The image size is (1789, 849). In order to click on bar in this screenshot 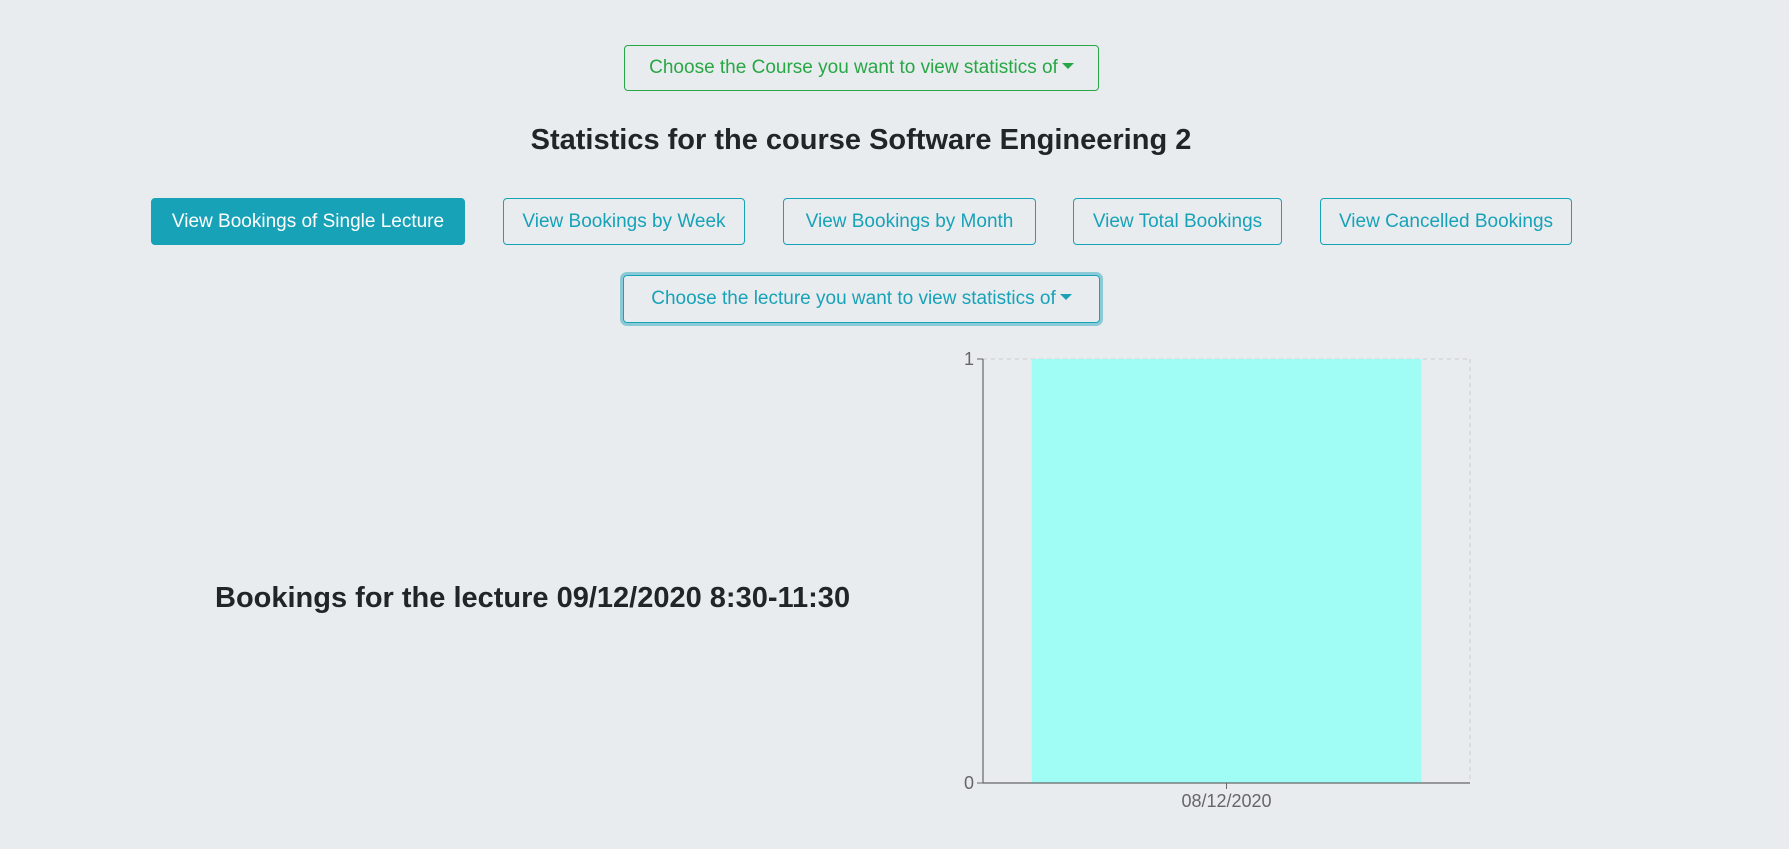, I will do `click(1226, 571)`.